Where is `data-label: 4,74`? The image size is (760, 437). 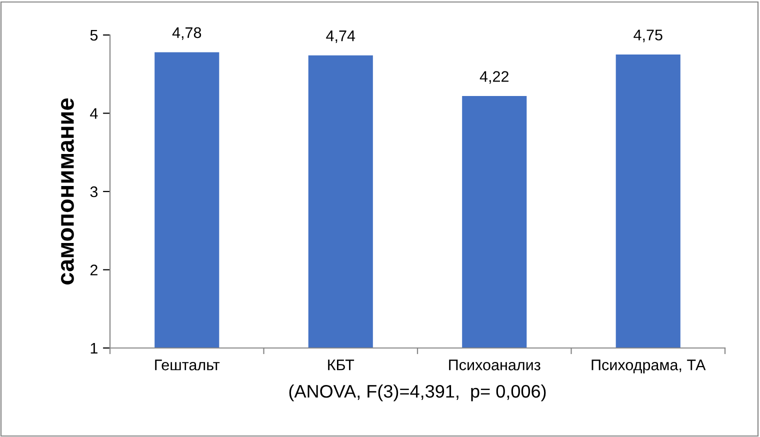 data-label: 4,74 is located at coordinates (341, 37).